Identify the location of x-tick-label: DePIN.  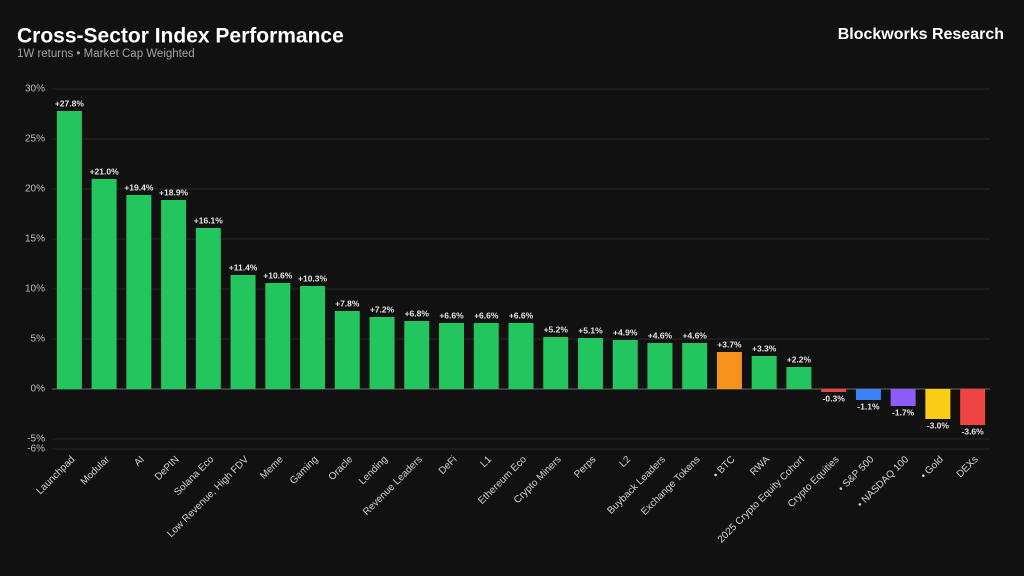
(167, 468).